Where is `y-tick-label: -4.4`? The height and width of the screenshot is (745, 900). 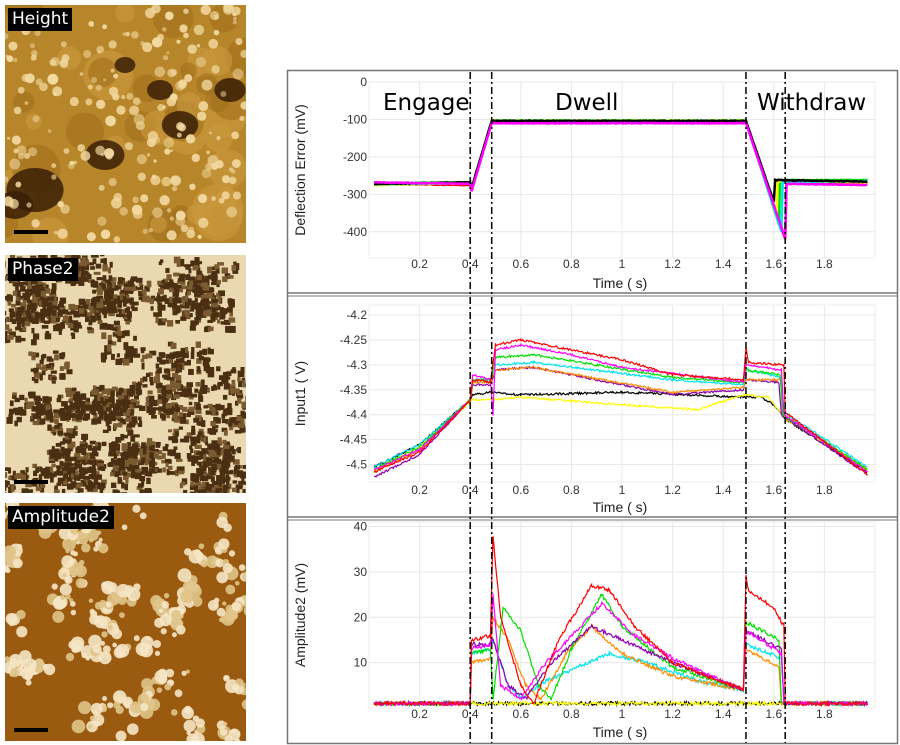 y-tick-label: -4.4 is located at coordinates (356, 415).